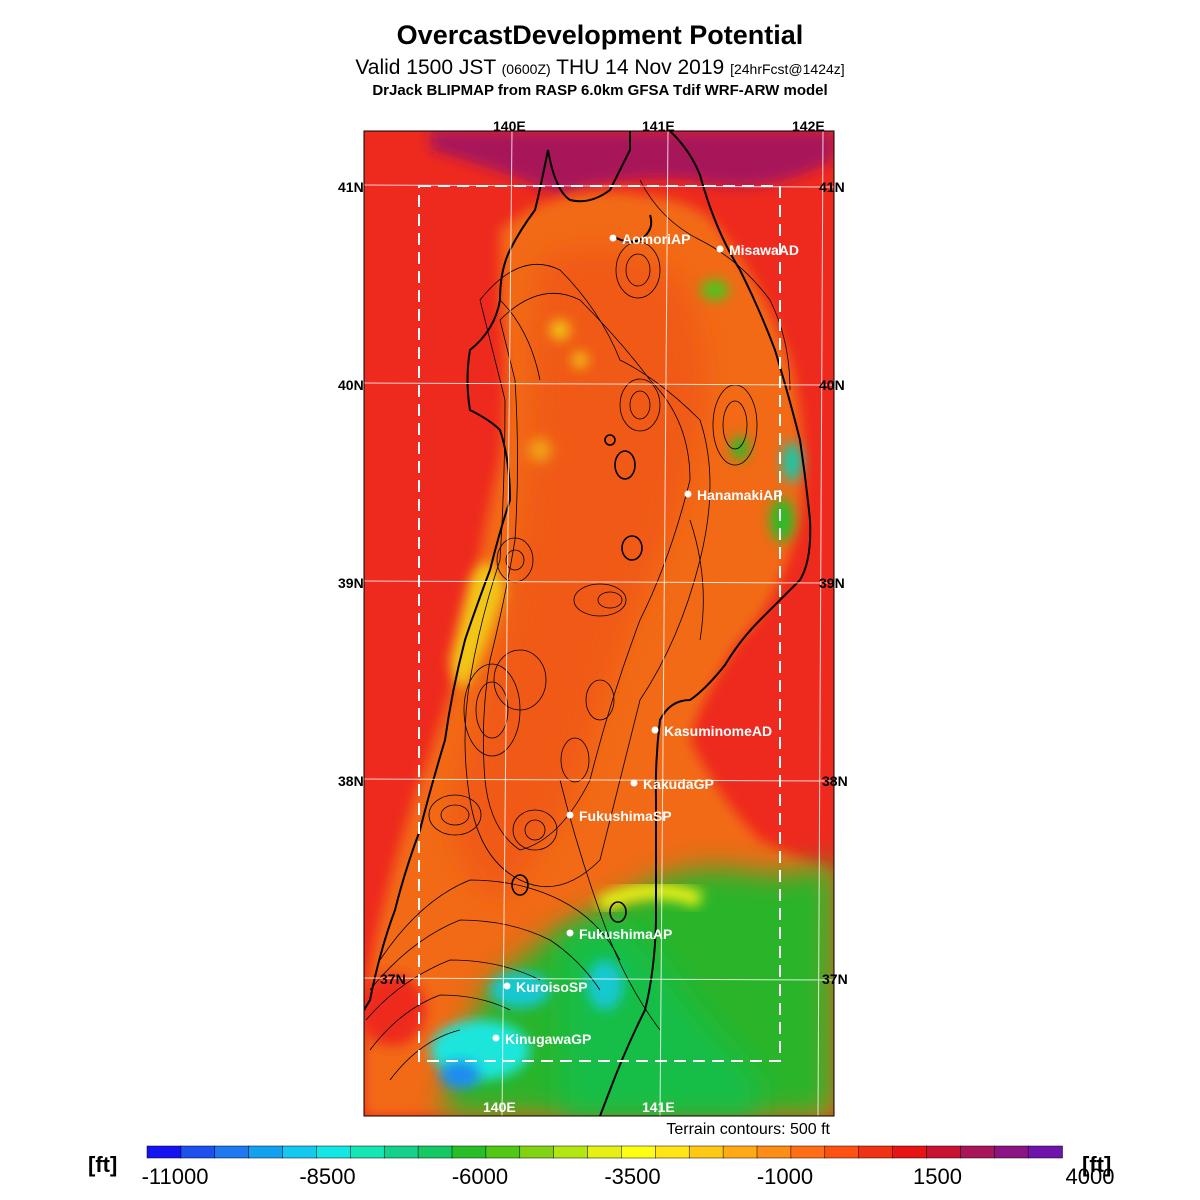 The image size is (1200, 1200). What do you see at coordinates (548, 1039) in the screenshot?
I see `station-label: KinugawaGP` at bounding box center [548, 1039].